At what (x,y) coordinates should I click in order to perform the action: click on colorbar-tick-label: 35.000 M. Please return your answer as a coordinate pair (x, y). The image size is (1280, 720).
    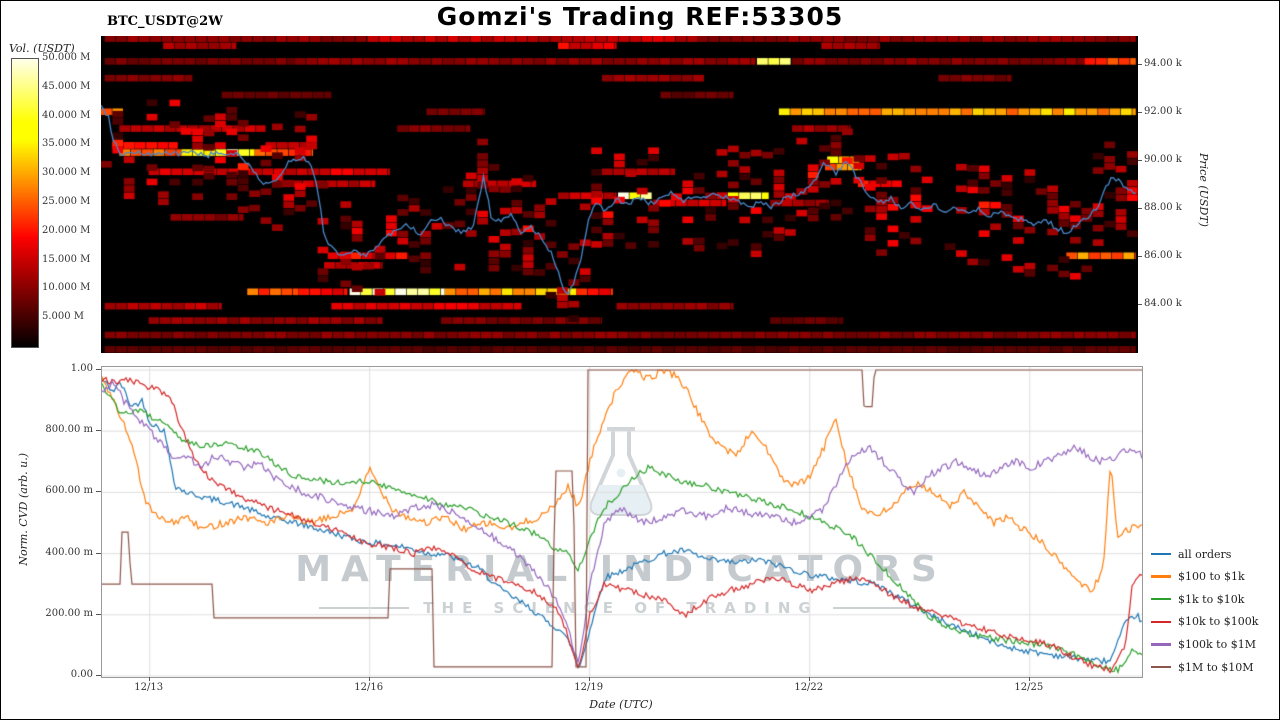
    Looking at the image, I should click on (66, 144).